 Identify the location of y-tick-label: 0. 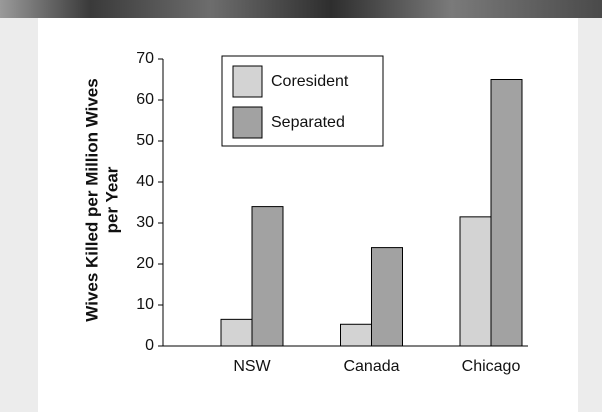
(149, 345).